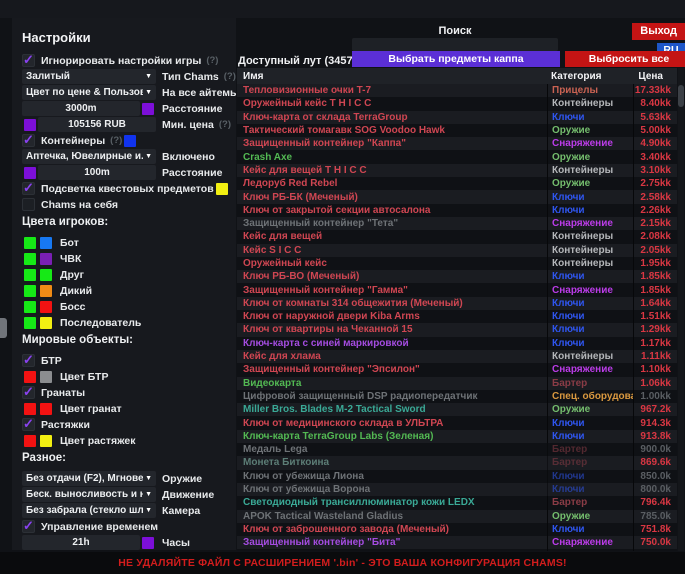 Image resolution: width=685 pixels, height=574 pixels. What do you see at coordinates (89, 156) in the screenshot?
I see `dropdown: Аптечка, Ювелирные и... ▼` at bounding box center [89, 156].